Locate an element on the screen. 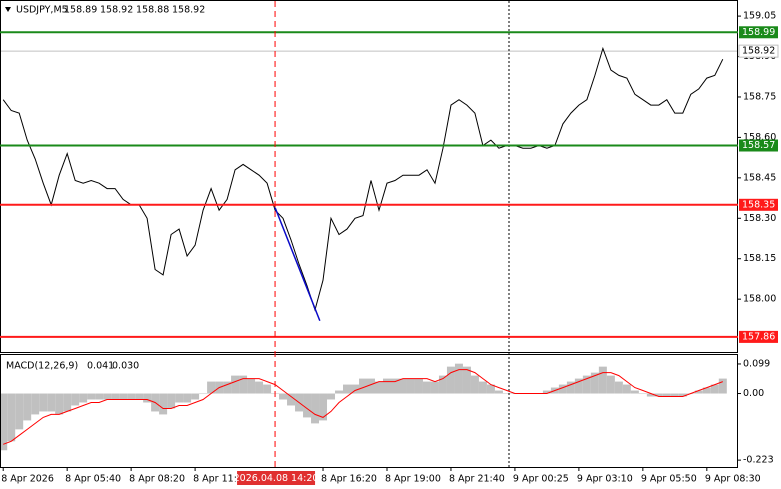 The height and width of the screenshot is (489, 781). symbol-title: USDJPY,M5 is located at coordinates (42, 10).